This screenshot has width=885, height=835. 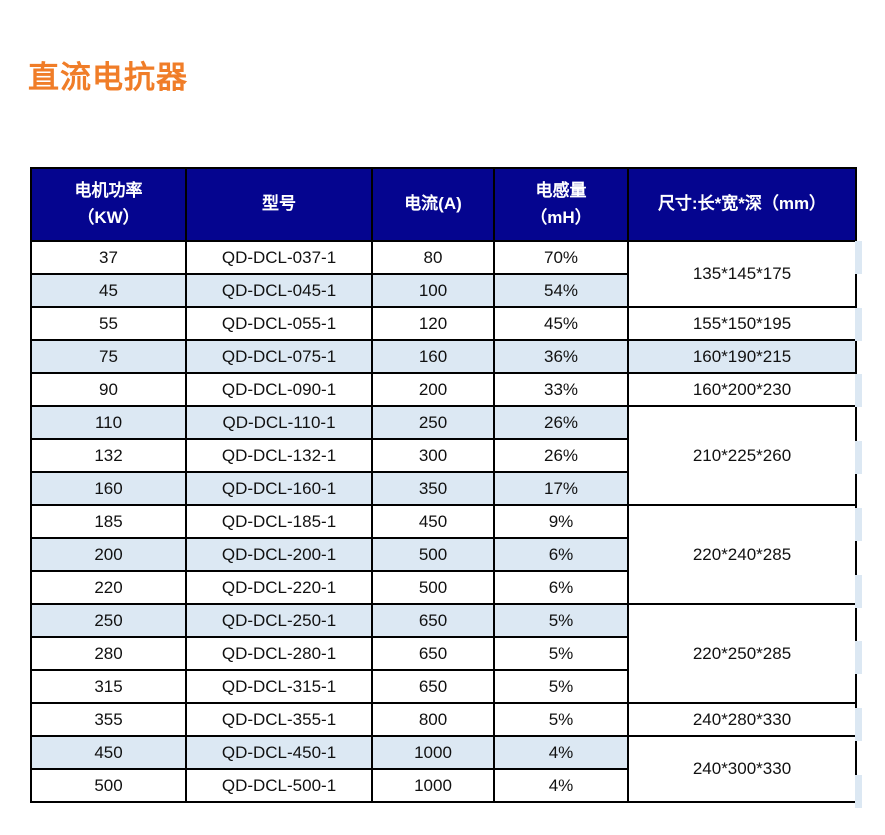 I want to click on table-row: 110 QD-DCL-110-1 250 26% 210*225*260, so click(x=443, y=455).